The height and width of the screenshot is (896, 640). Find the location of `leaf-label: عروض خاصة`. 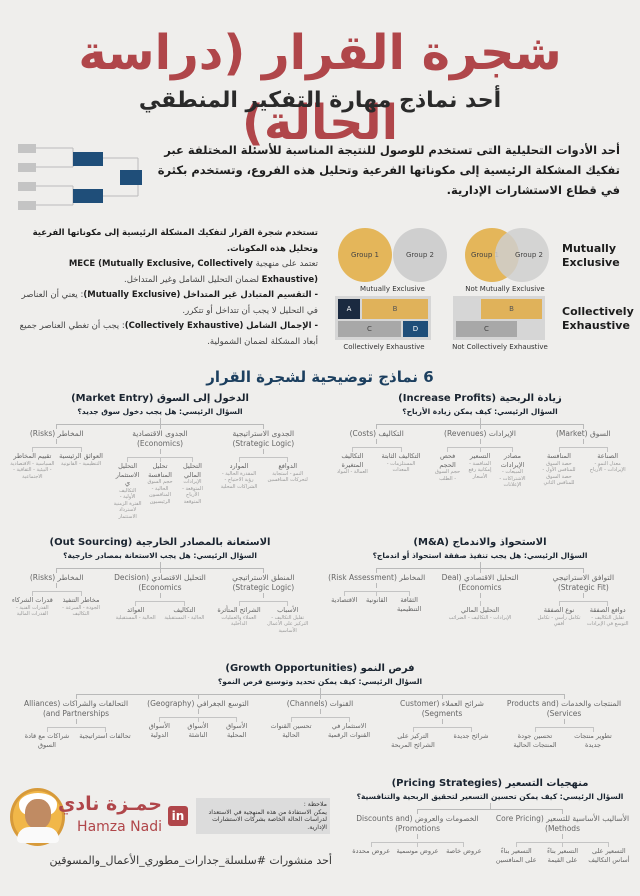

leaf-label: عروض خاصة is located at coordinates (464, 851).